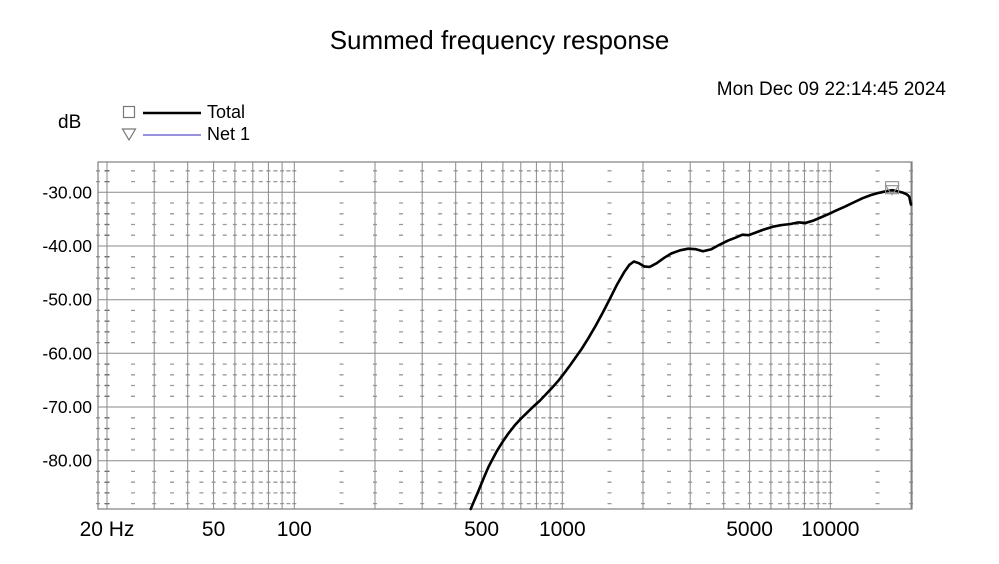  What do you see at coordinates (161, 135) in the screenshot?
I see `legend-net1-swatch` at bounding box center [161, 135].